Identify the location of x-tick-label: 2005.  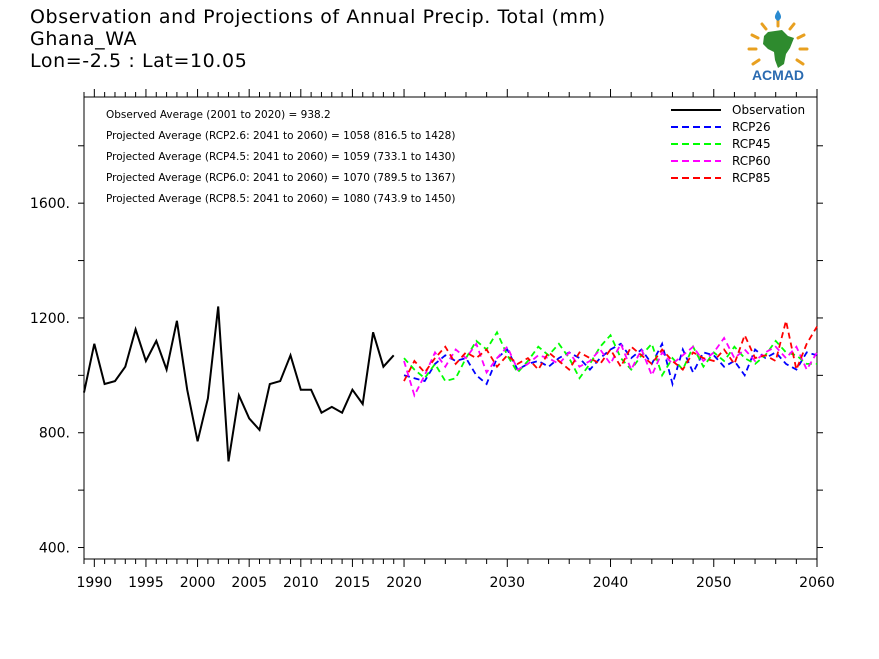
(249, 583).